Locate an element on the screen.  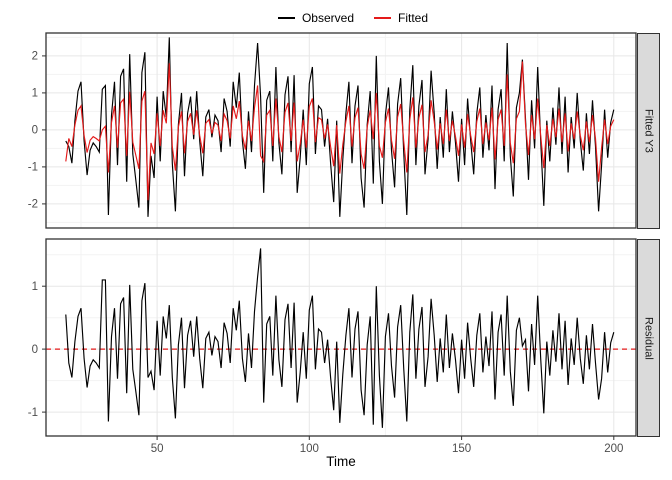
legend-label-observed: Observed is located at coordinates (327, 18).